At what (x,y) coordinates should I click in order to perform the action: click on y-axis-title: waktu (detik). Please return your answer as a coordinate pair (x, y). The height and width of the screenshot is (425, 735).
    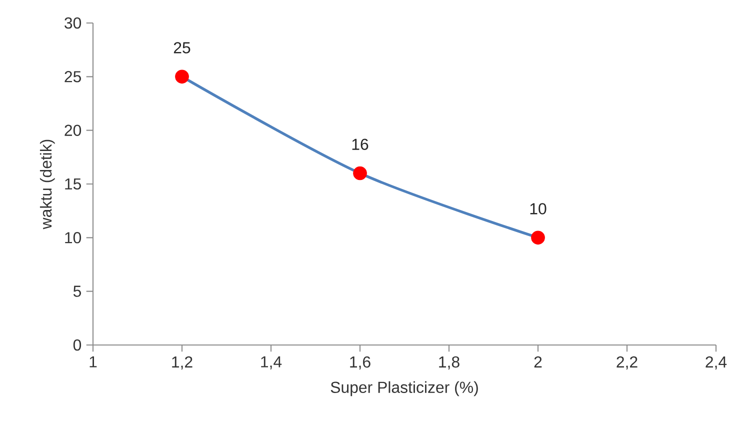
    Looking at the image, I should click on (47, 185).